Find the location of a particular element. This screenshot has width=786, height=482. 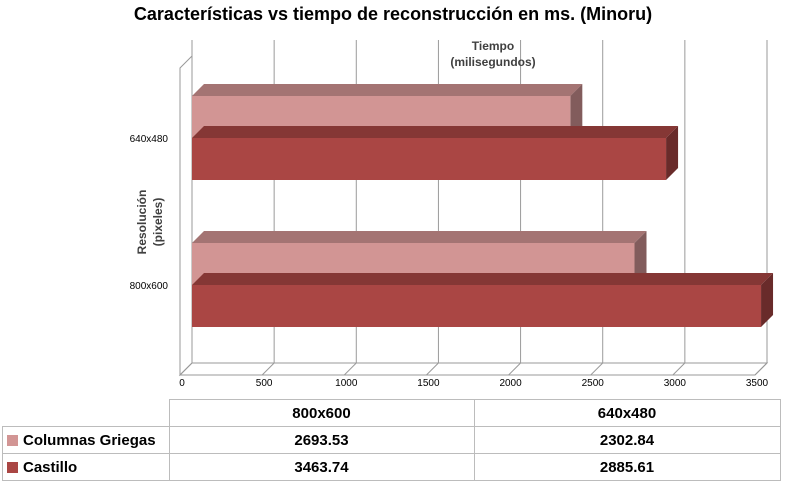

table-header-cell: 640x480 is located at coordinates (627, 413).